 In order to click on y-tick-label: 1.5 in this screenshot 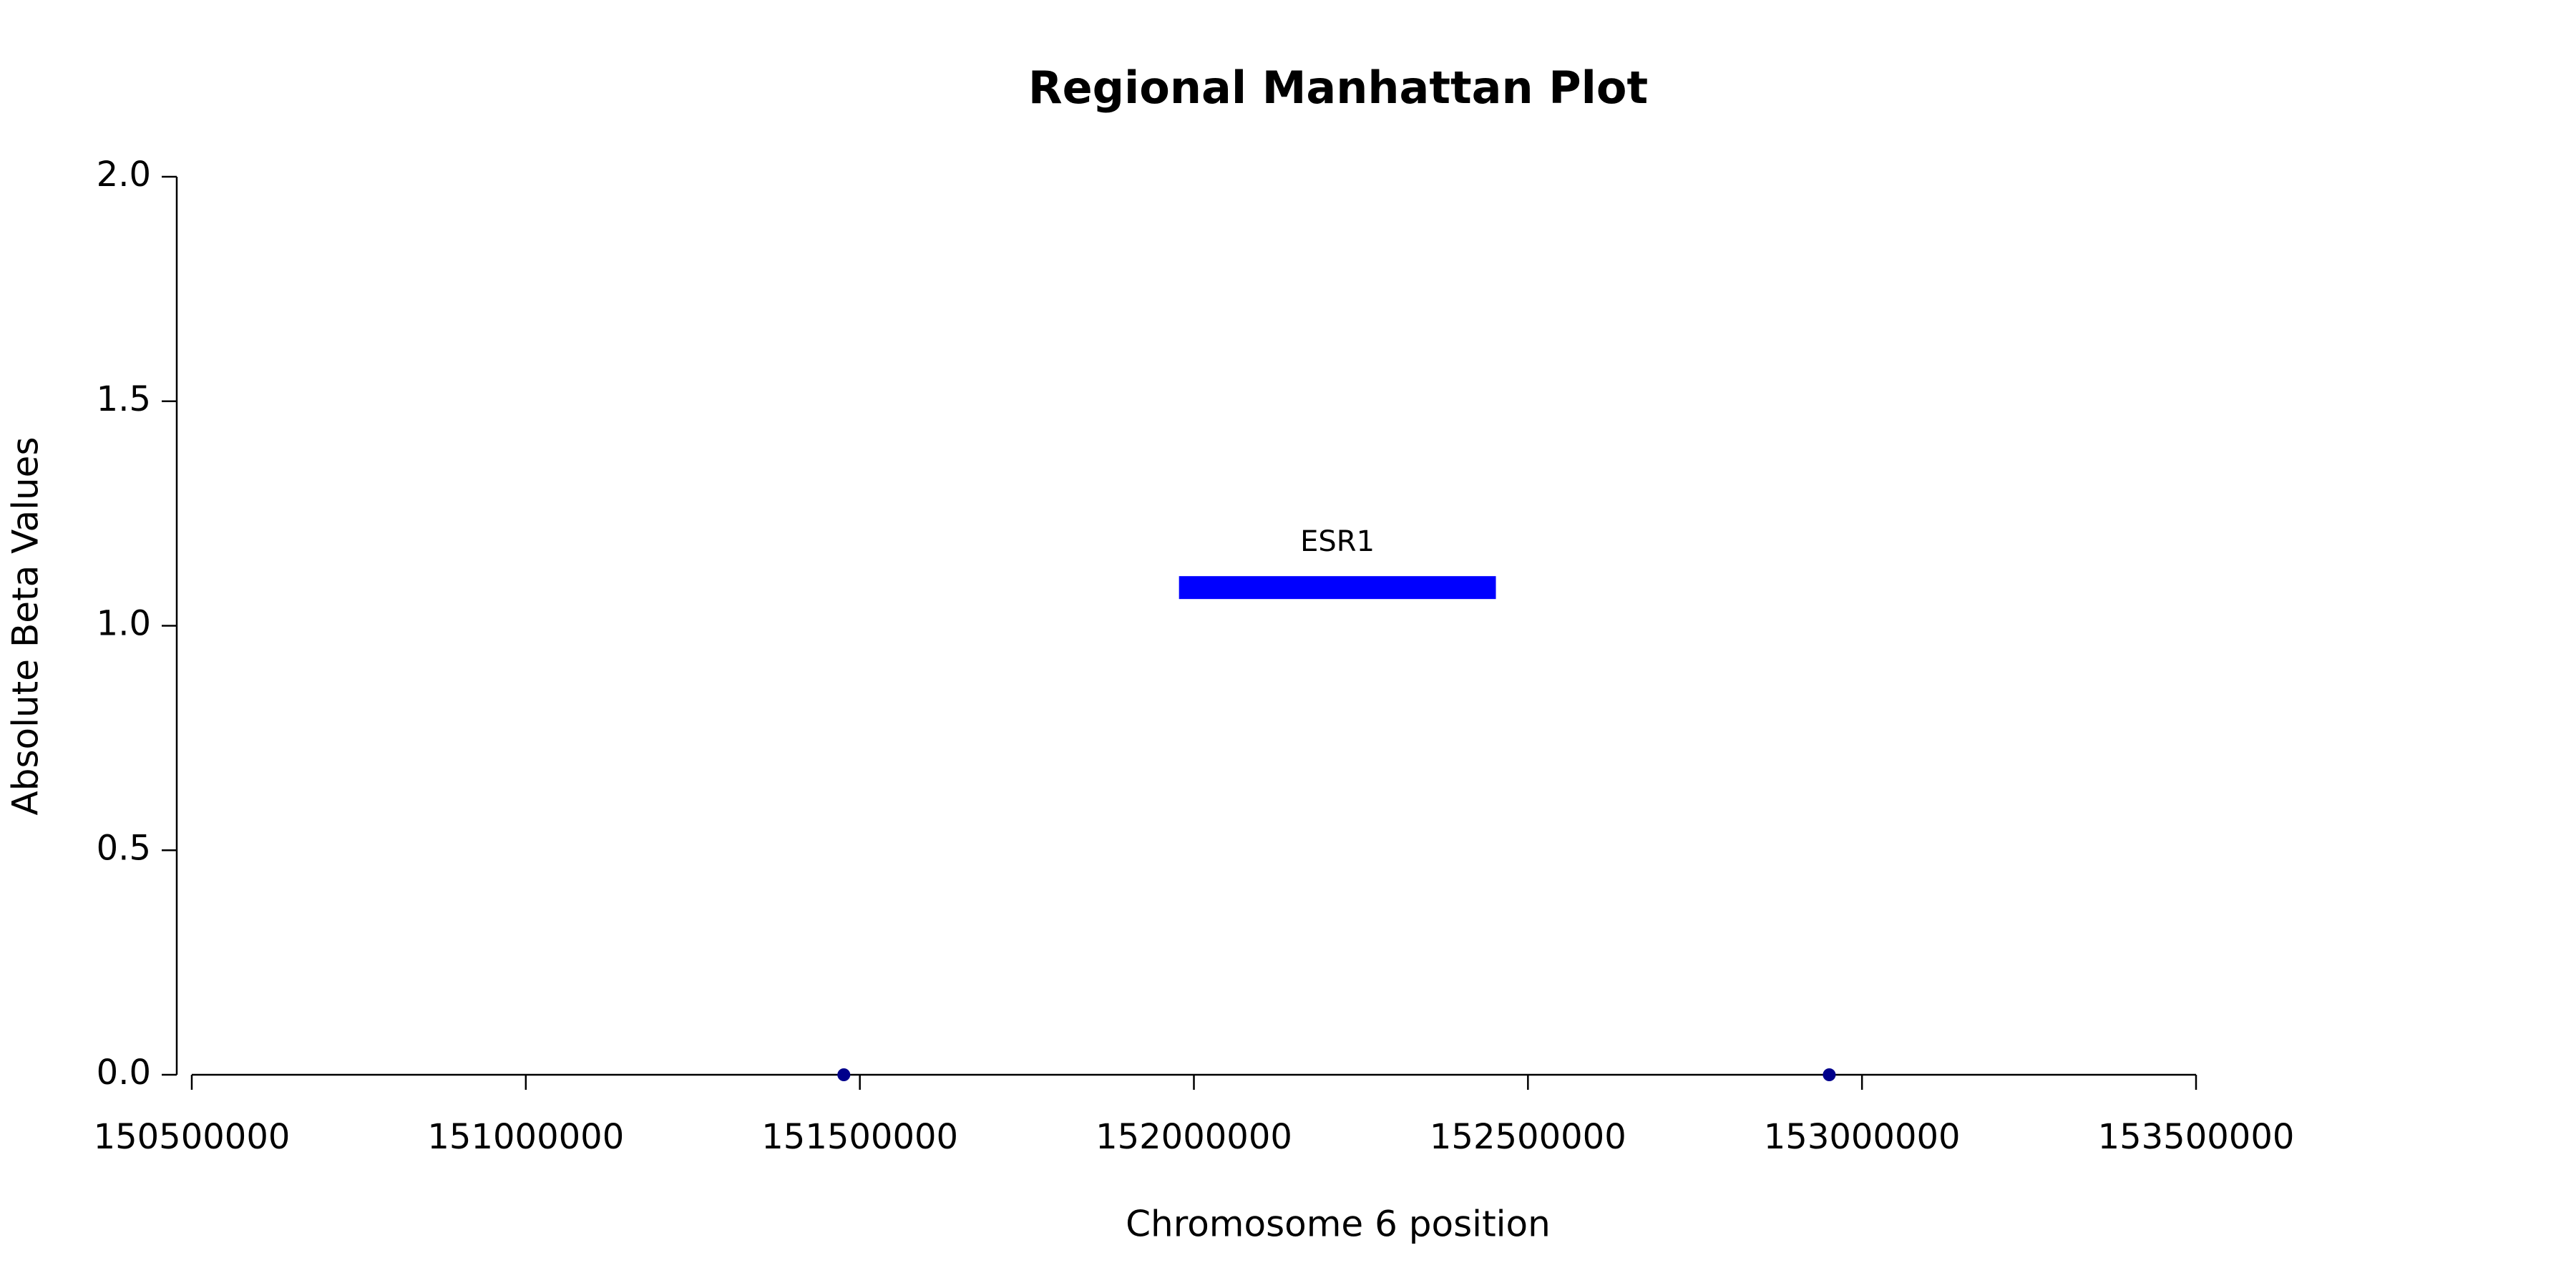, I will do `click(124, 399)`.